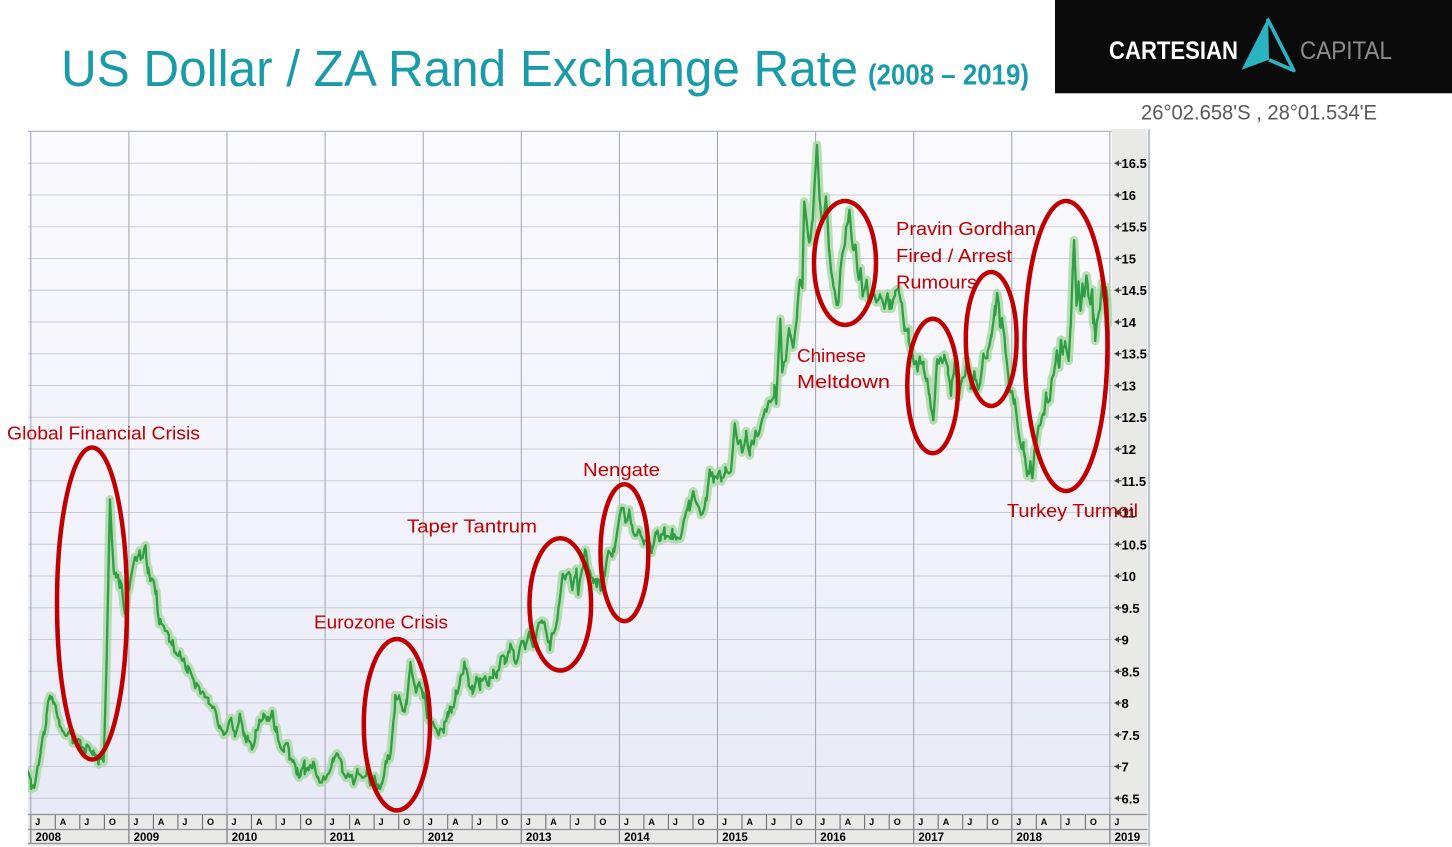  I want to click on svg-text: 15, so click(1129, 259).